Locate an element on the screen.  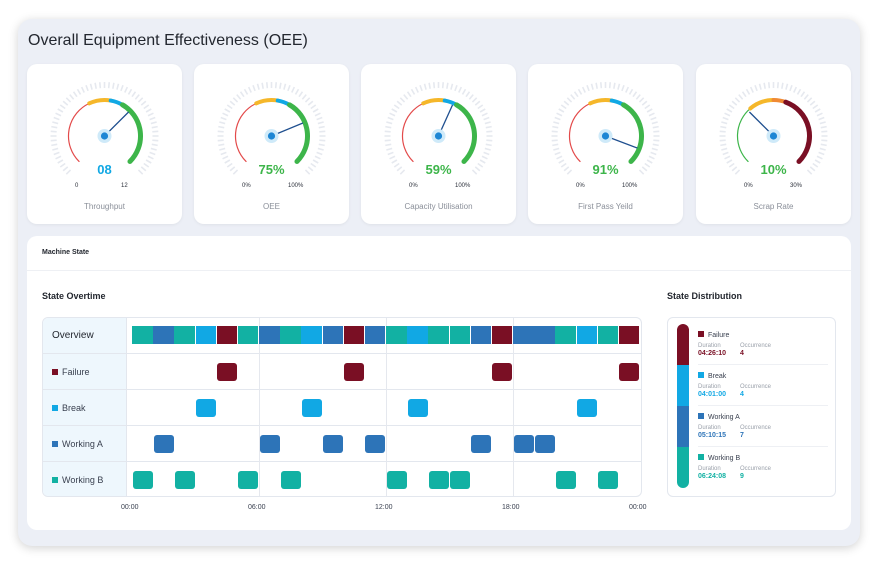
distribution-name: Failure is located at coordinates (713, 335).